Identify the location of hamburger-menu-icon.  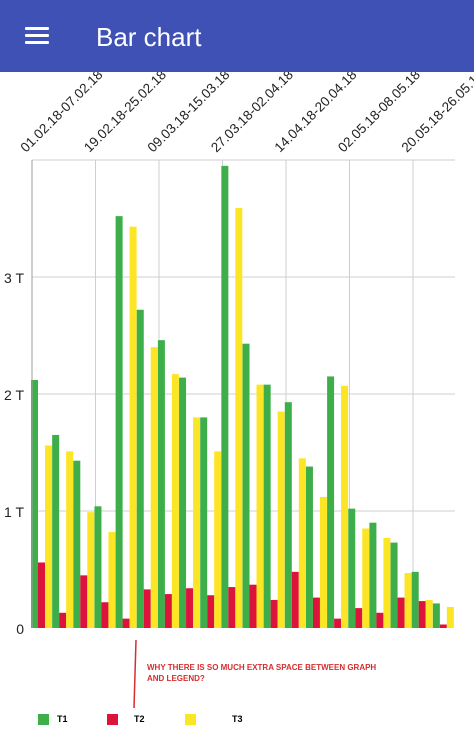
(37, 36).